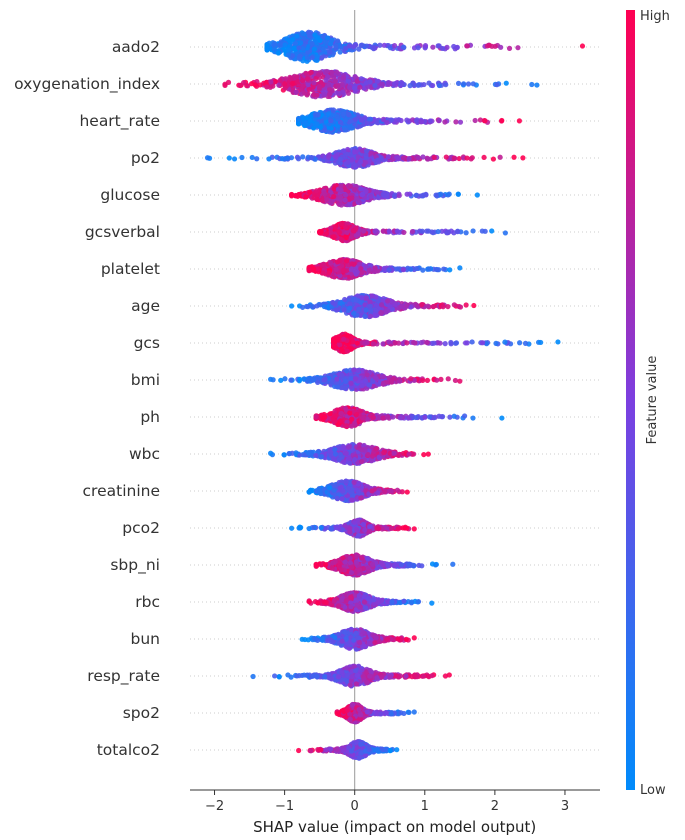  I want to click on feature-label: gcs, so click(147, 343).